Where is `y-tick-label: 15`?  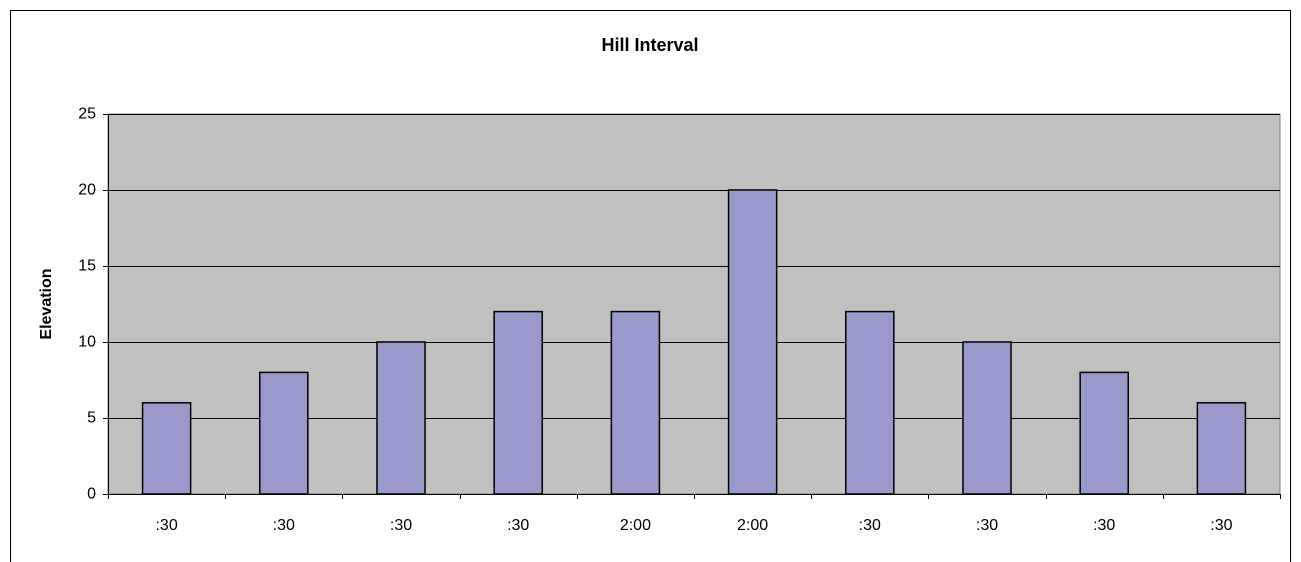 y-tick-label: 15 is located at coordinates (87, 266).